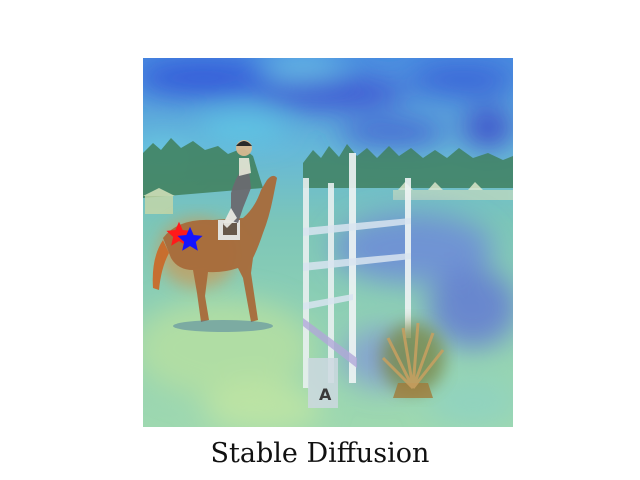 The width and height of the screenshot is (640, 480). Describe the element at coordinates (214, 236) in the screenshot. I see `horse-and-rider` at that location.